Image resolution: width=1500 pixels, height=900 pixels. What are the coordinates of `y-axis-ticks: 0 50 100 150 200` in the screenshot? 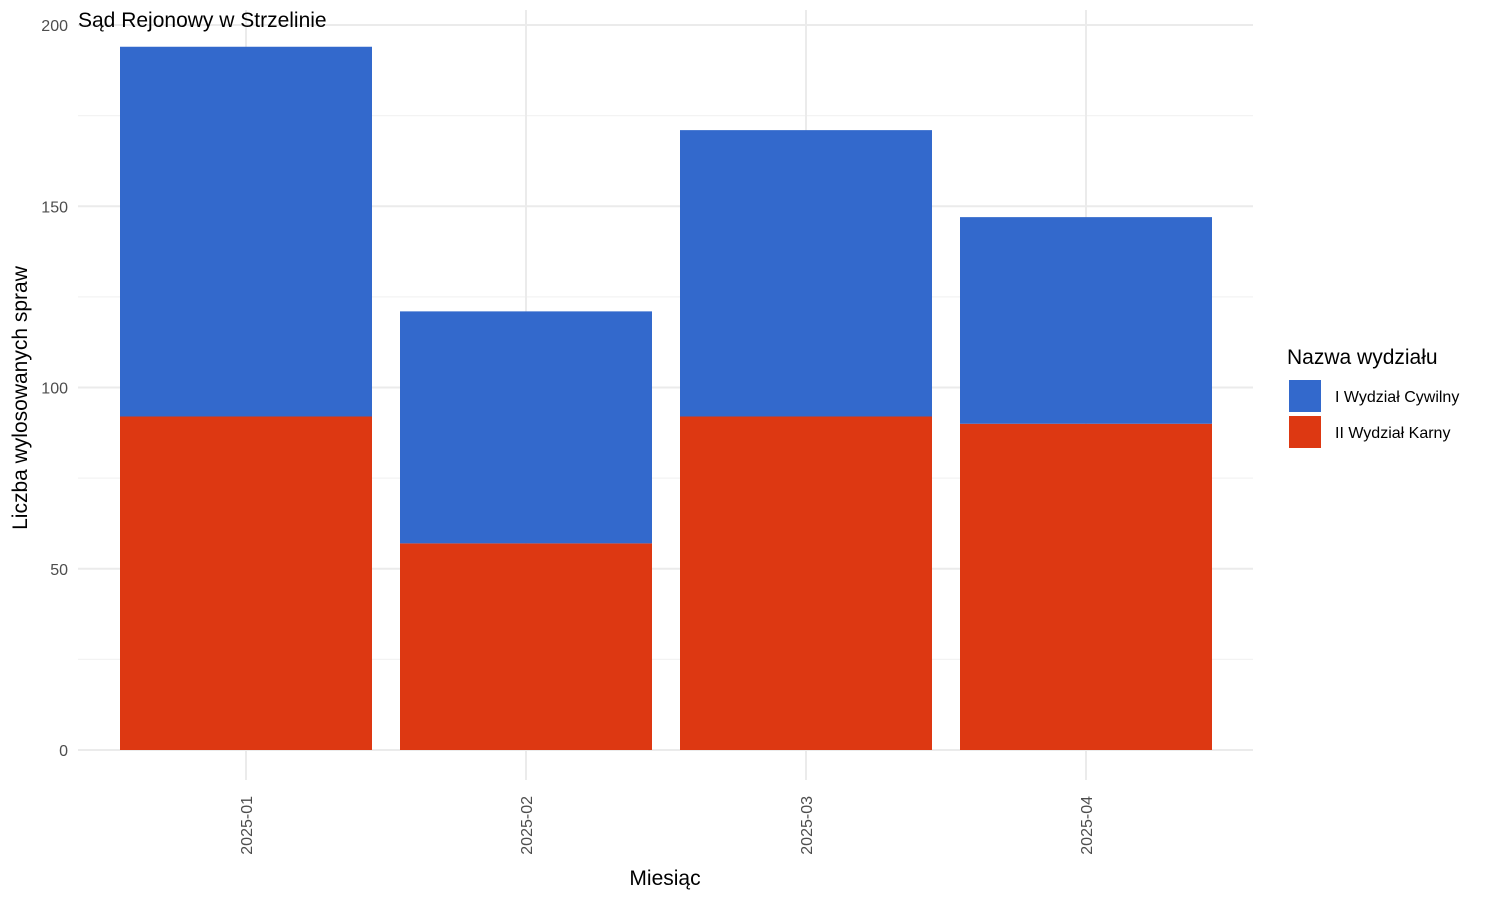 It's located at (54, 389).